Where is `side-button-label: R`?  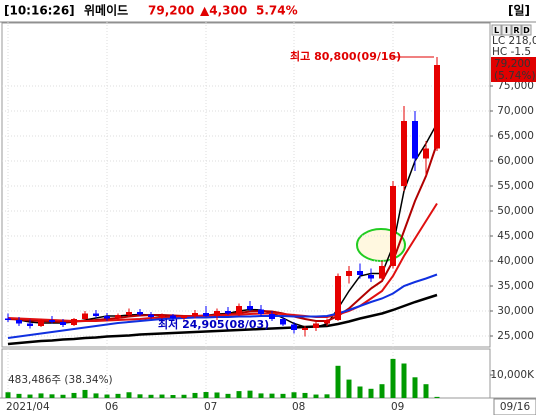 side-button-label: R is located at coordinates (516, 30).